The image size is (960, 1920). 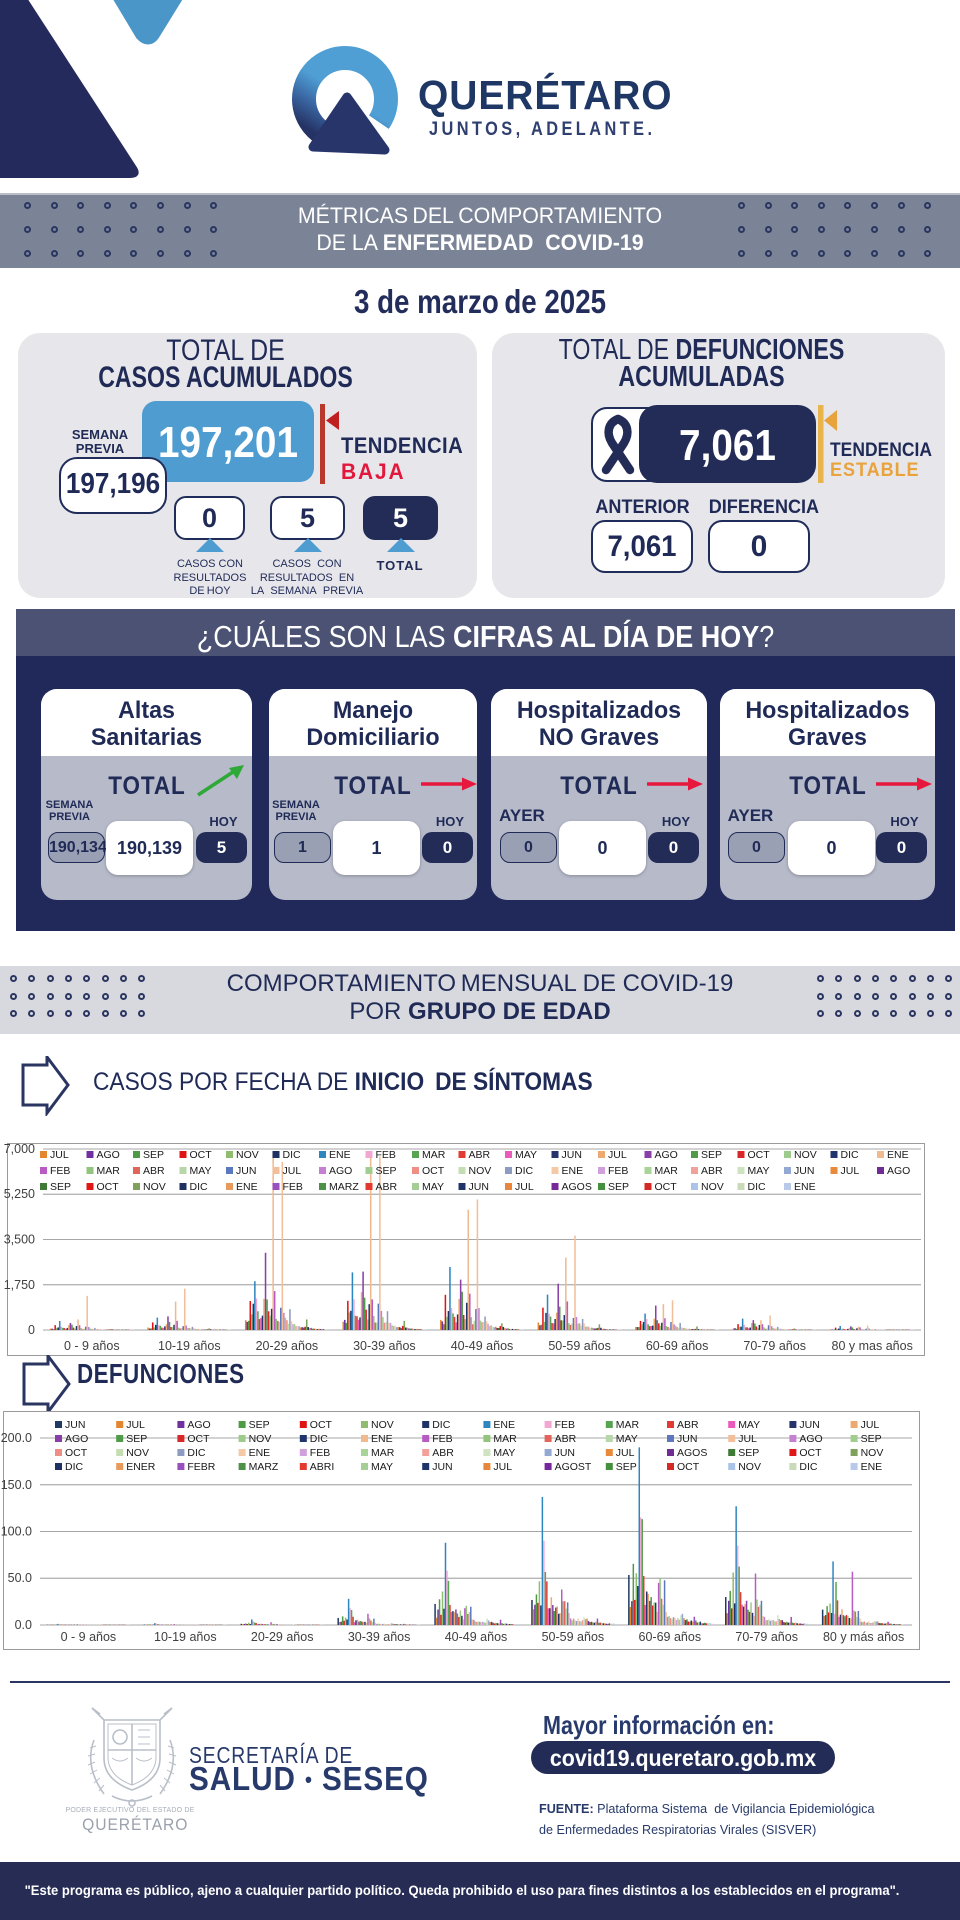 What do you see at coordinates (344, 1187) in the screenshot?
I see `svg-text: MARZ` at bounding box center [344, 1187].